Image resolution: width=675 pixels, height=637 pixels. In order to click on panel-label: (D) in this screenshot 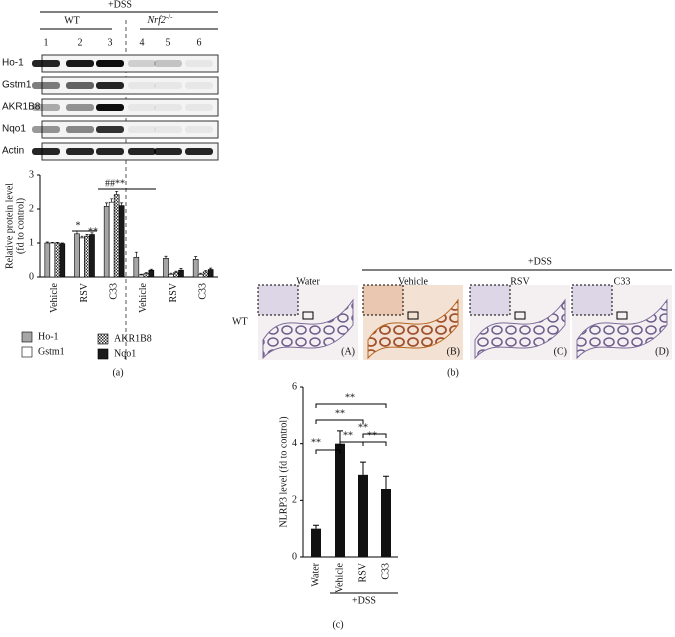, I will do `click(662, 351)`.